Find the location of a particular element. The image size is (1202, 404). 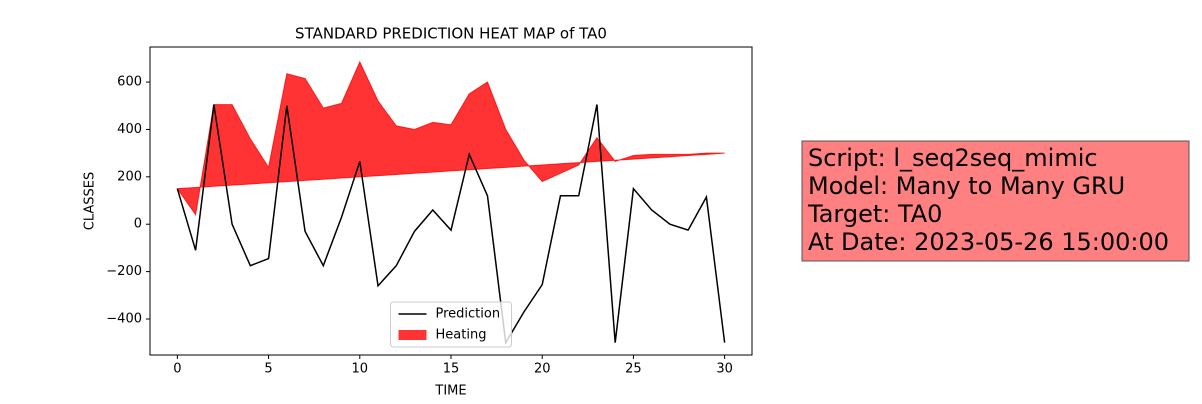

x-tick-label: 0 is located at coordinates (177, 369).